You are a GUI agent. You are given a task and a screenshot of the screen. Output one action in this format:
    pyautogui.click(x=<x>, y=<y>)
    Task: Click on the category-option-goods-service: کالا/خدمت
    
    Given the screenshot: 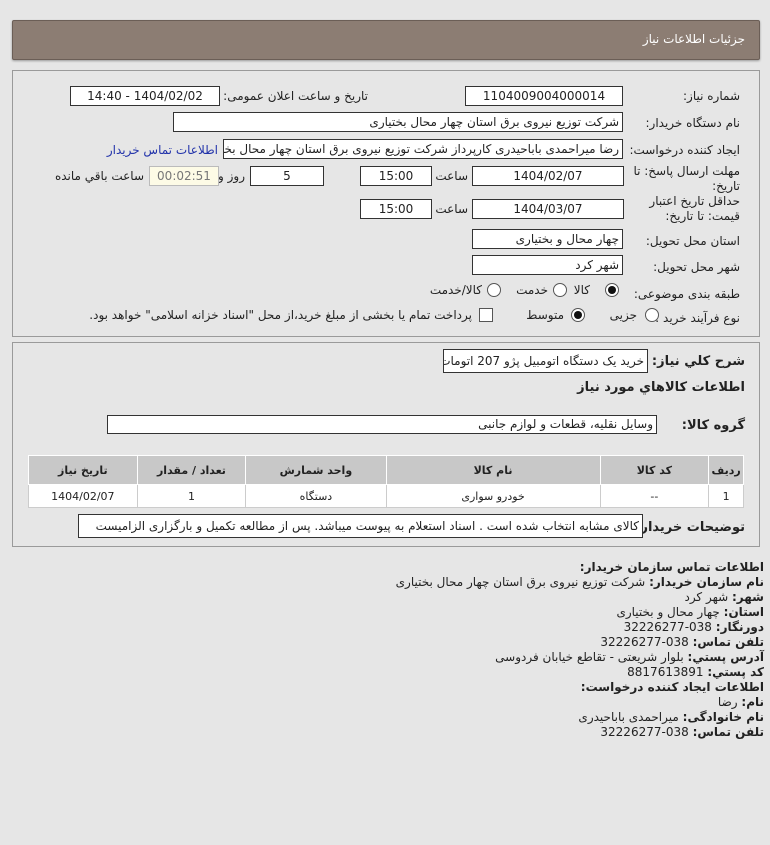 What is the action you would take?
    pyautogui.click(x=455, y=290)
    